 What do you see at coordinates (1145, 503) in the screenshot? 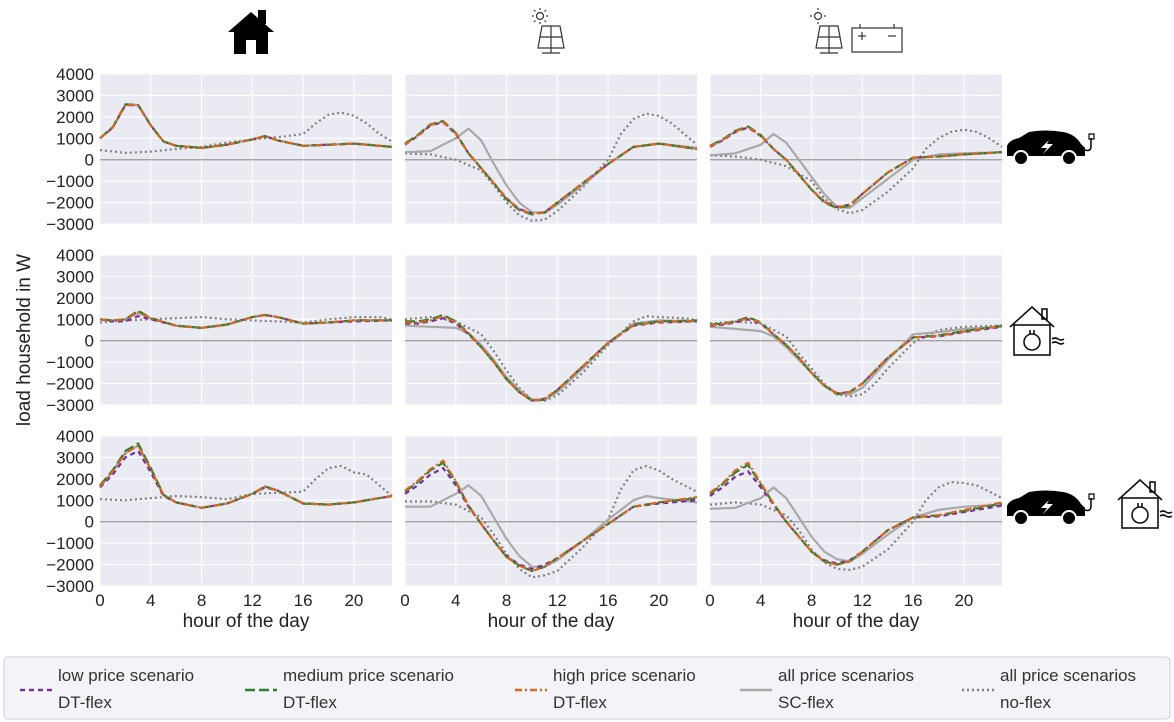
I see `heat-pump-house-icon` at bounding box center [1145, 503].